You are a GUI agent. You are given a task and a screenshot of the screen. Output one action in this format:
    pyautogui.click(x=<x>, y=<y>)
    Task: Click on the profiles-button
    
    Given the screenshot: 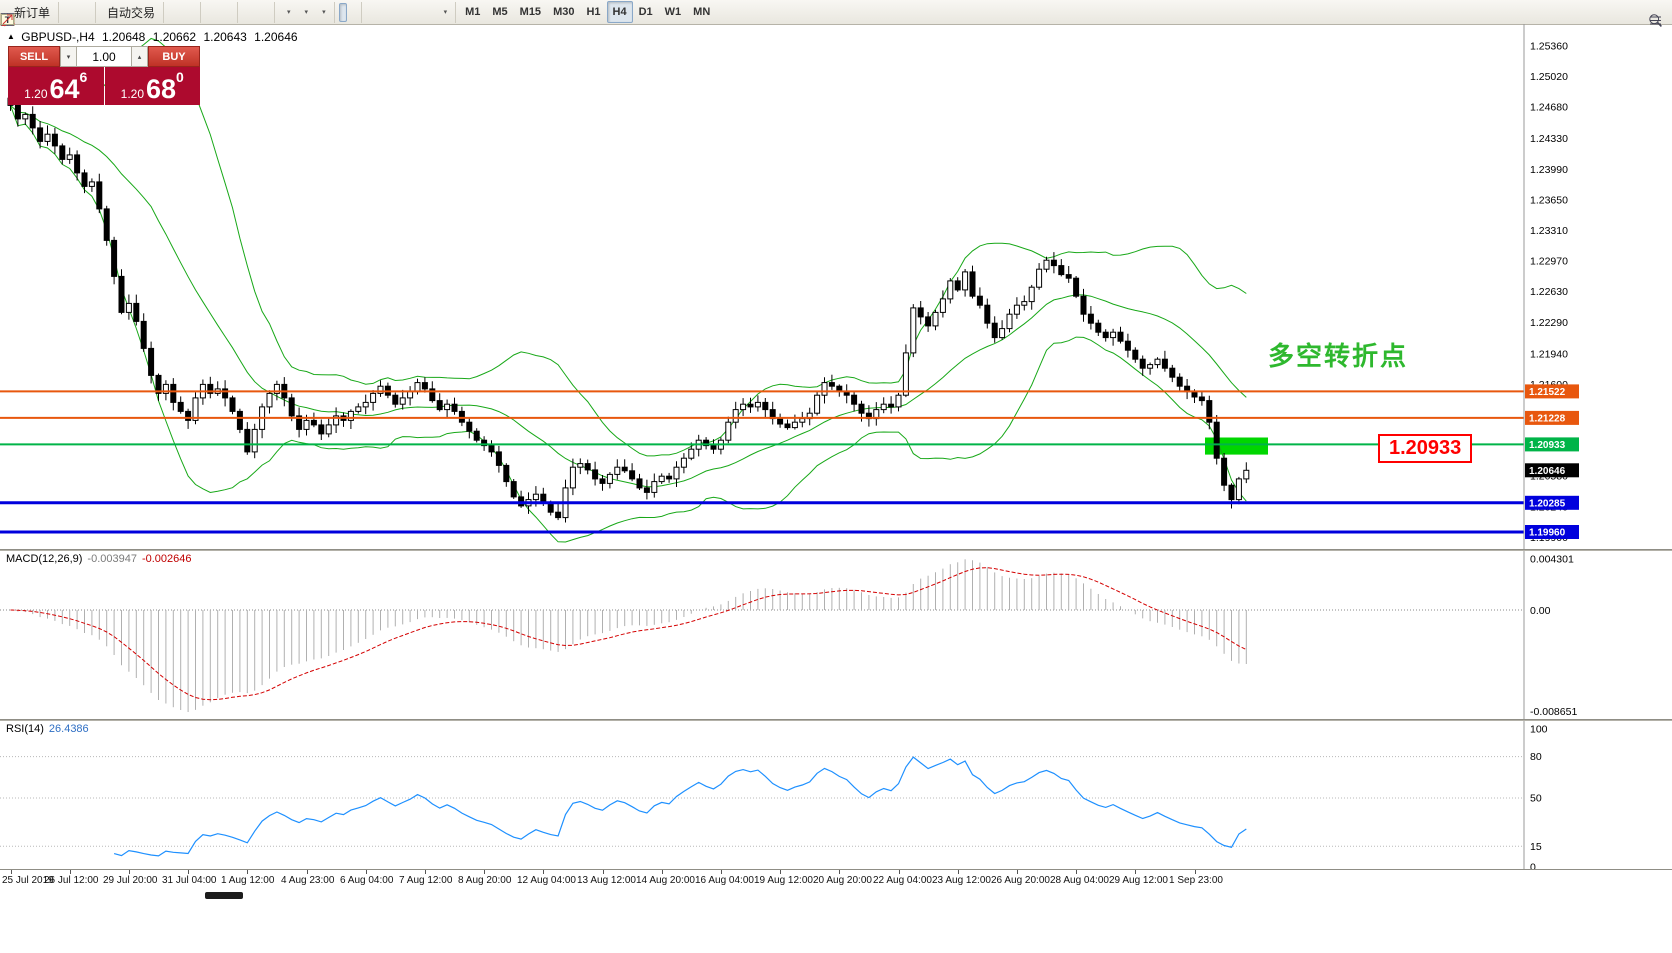 What is the action you would take?
    pyautogui.click(x=41, y=14)
    